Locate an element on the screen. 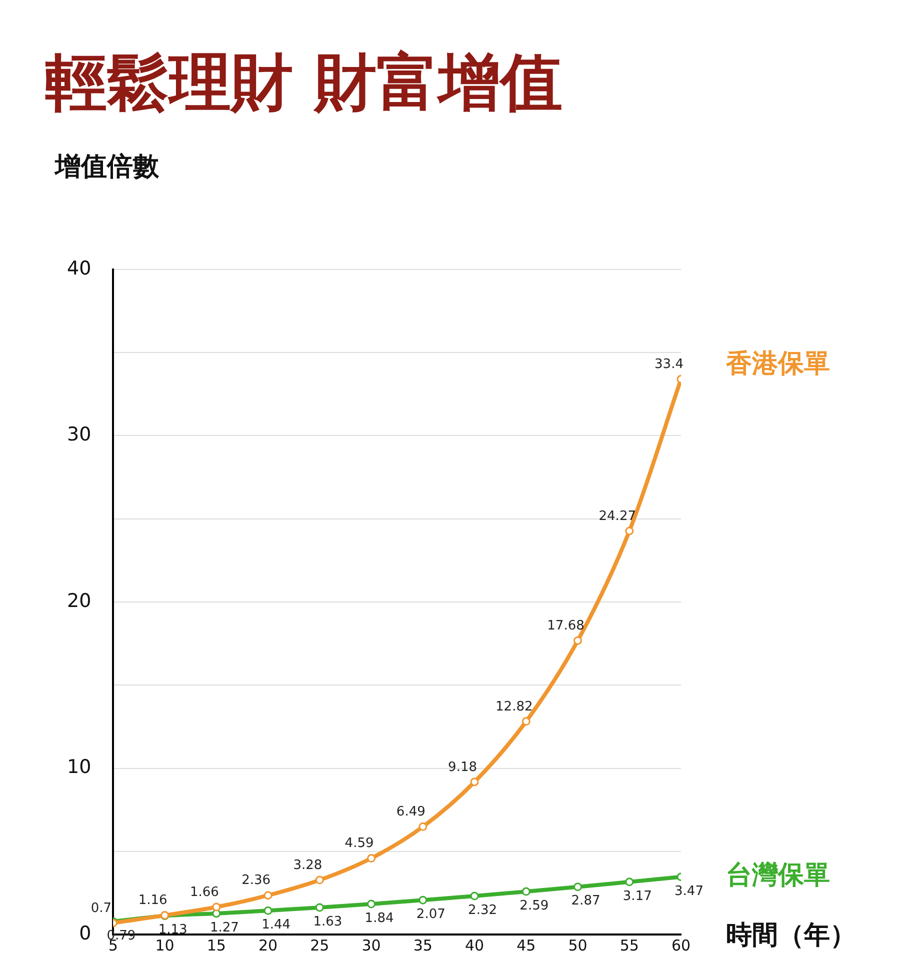 The height and width of the screenshot is (968, 913). data-label: 3.28 is located at coordinates (307, 865).